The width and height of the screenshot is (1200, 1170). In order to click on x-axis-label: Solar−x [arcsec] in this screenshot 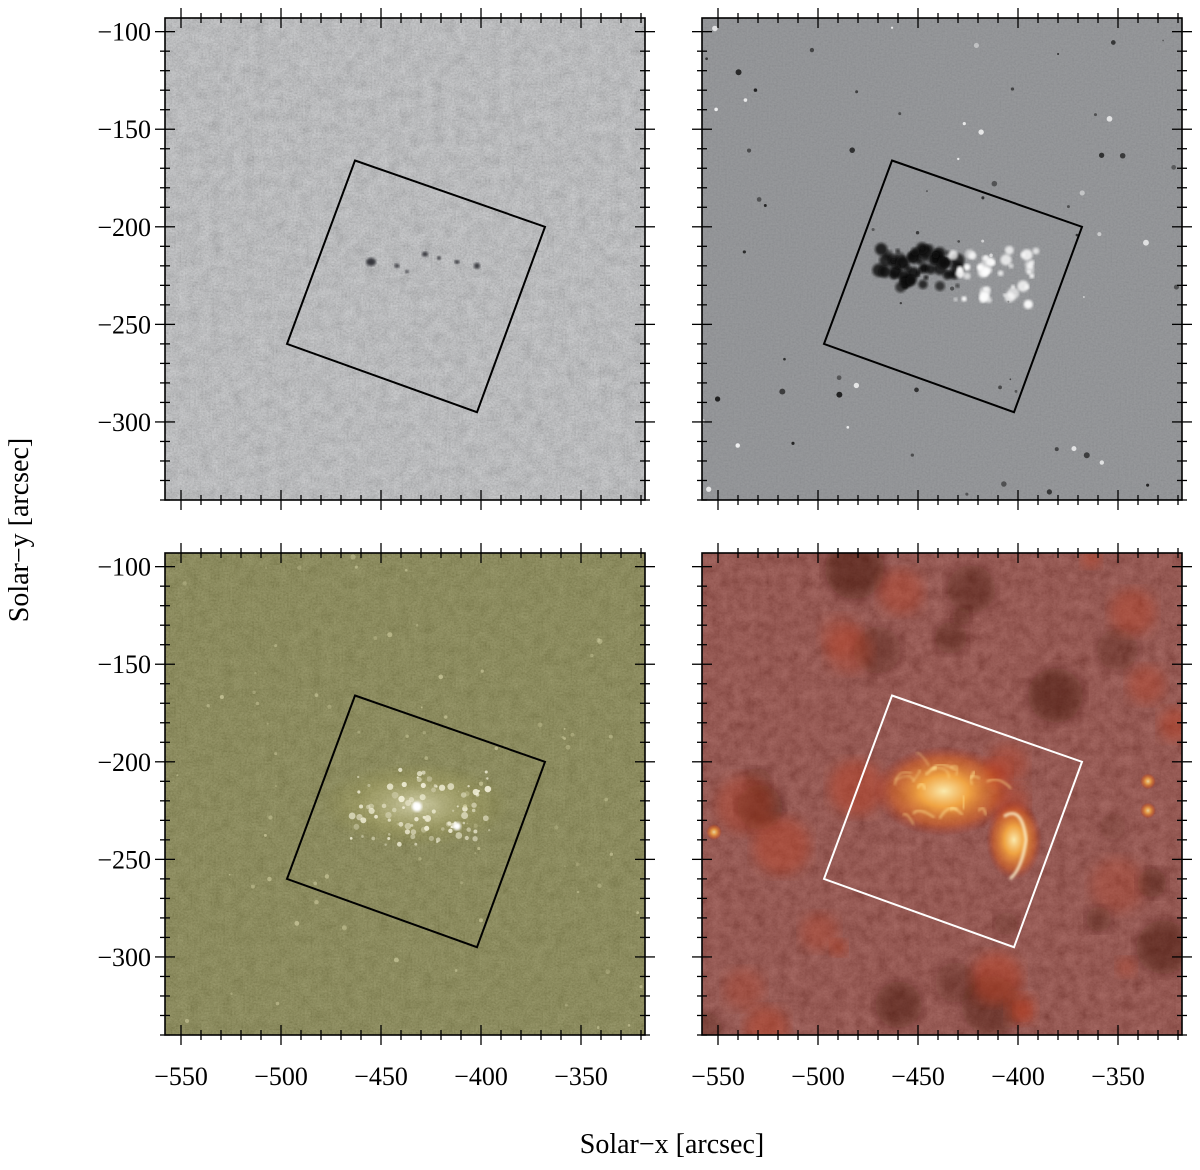, I will do `click(672, 1144)`.